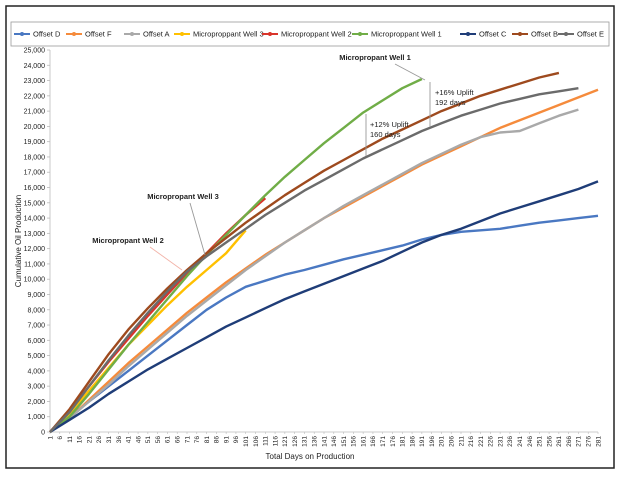 The height and width of the screenshot is (478, 620). Describe the element at coordinates (119, 440) in the screenshot. I see `x-tick-label: 36` at that location.